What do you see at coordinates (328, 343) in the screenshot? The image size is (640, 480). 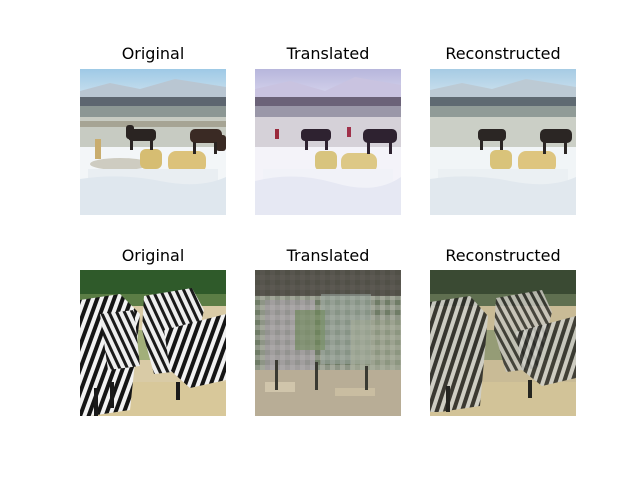 I see `zebra-translated-image` at bounding box center [328, 343].